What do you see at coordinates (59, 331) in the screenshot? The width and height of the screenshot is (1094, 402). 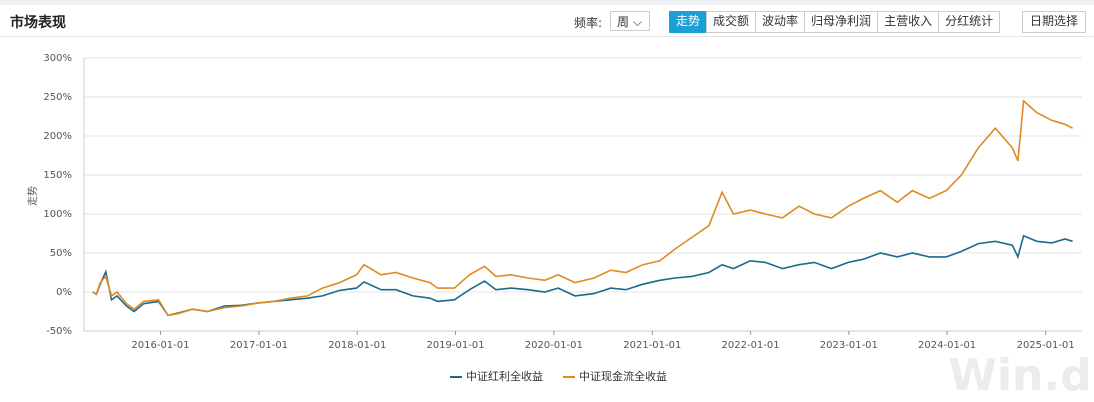 I see `y-tick-label: -50%` at bounding box center [59, 331].